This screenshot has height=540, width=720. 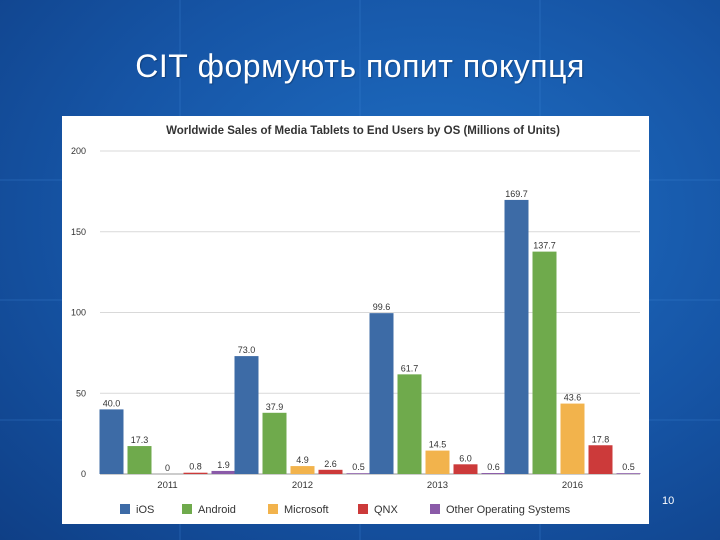 What do you see at coordinates (410, 368) in the screenshot?
I see `data-label: 61.7` at bounding box center [410, 368].